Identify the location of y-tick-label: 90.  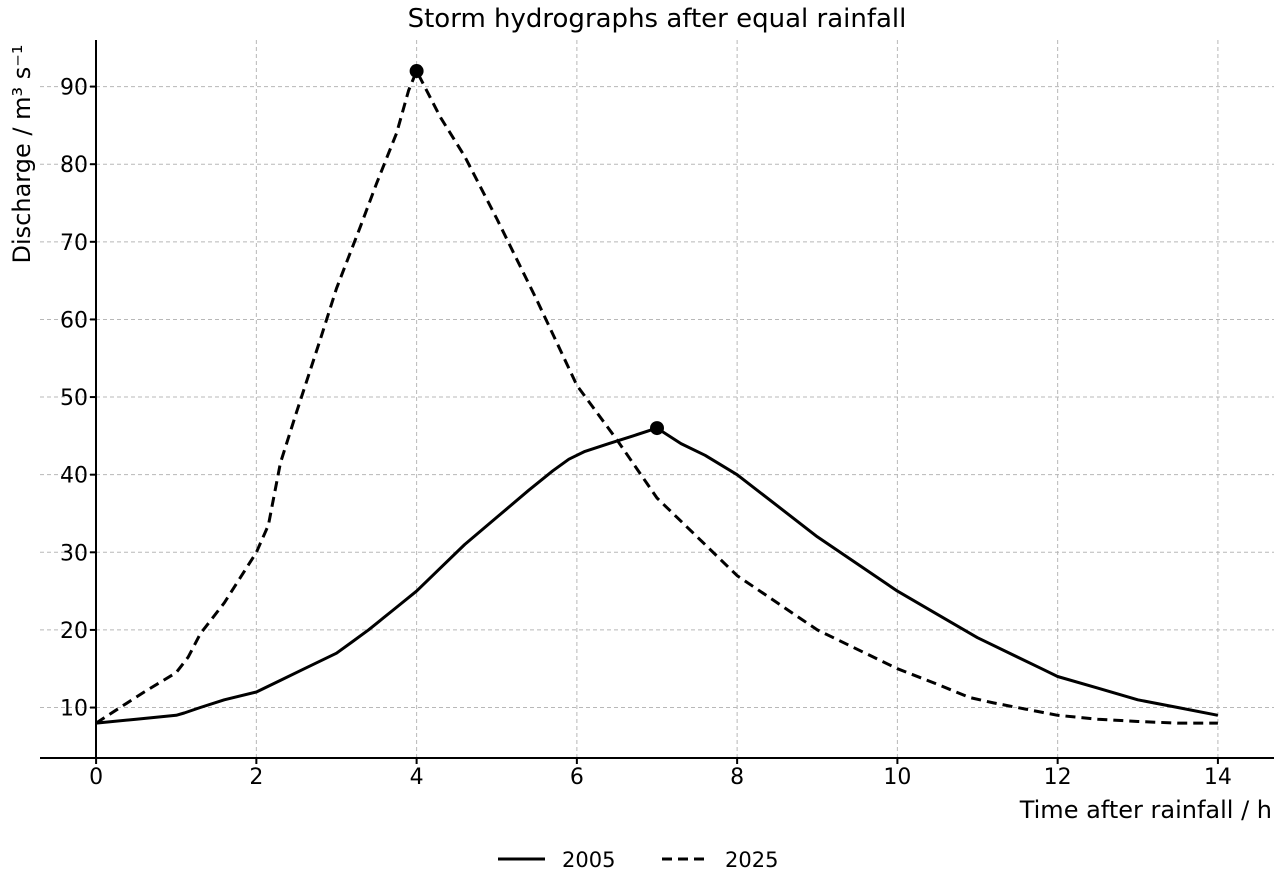
(74, 88).